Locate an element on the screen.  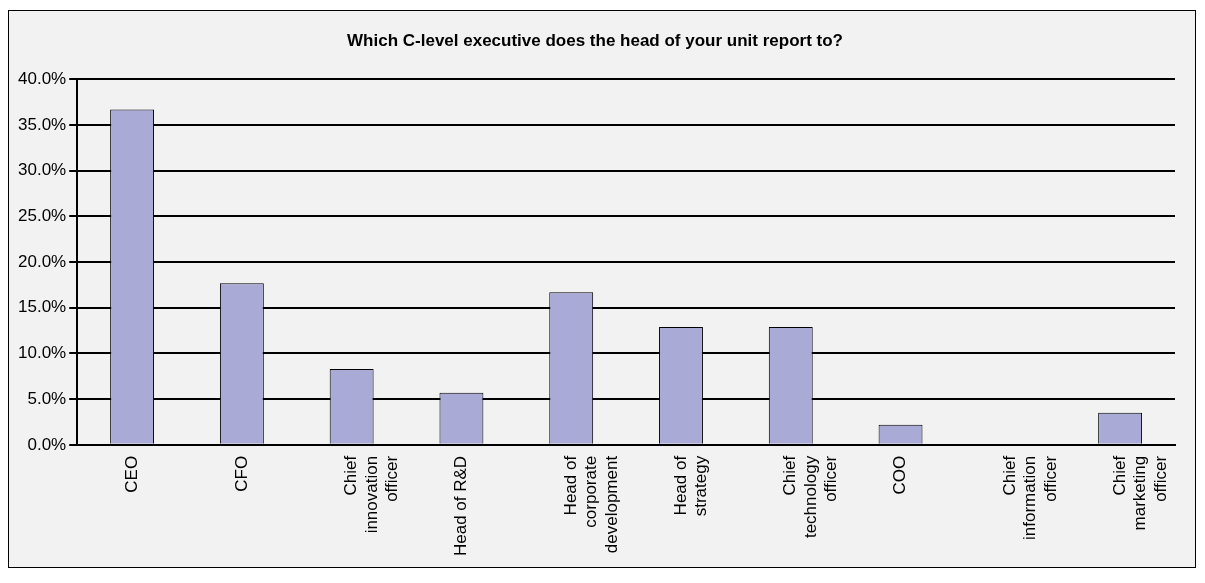
x-tick-label: Chief marketing officer is located at coordinates (1139, 493).